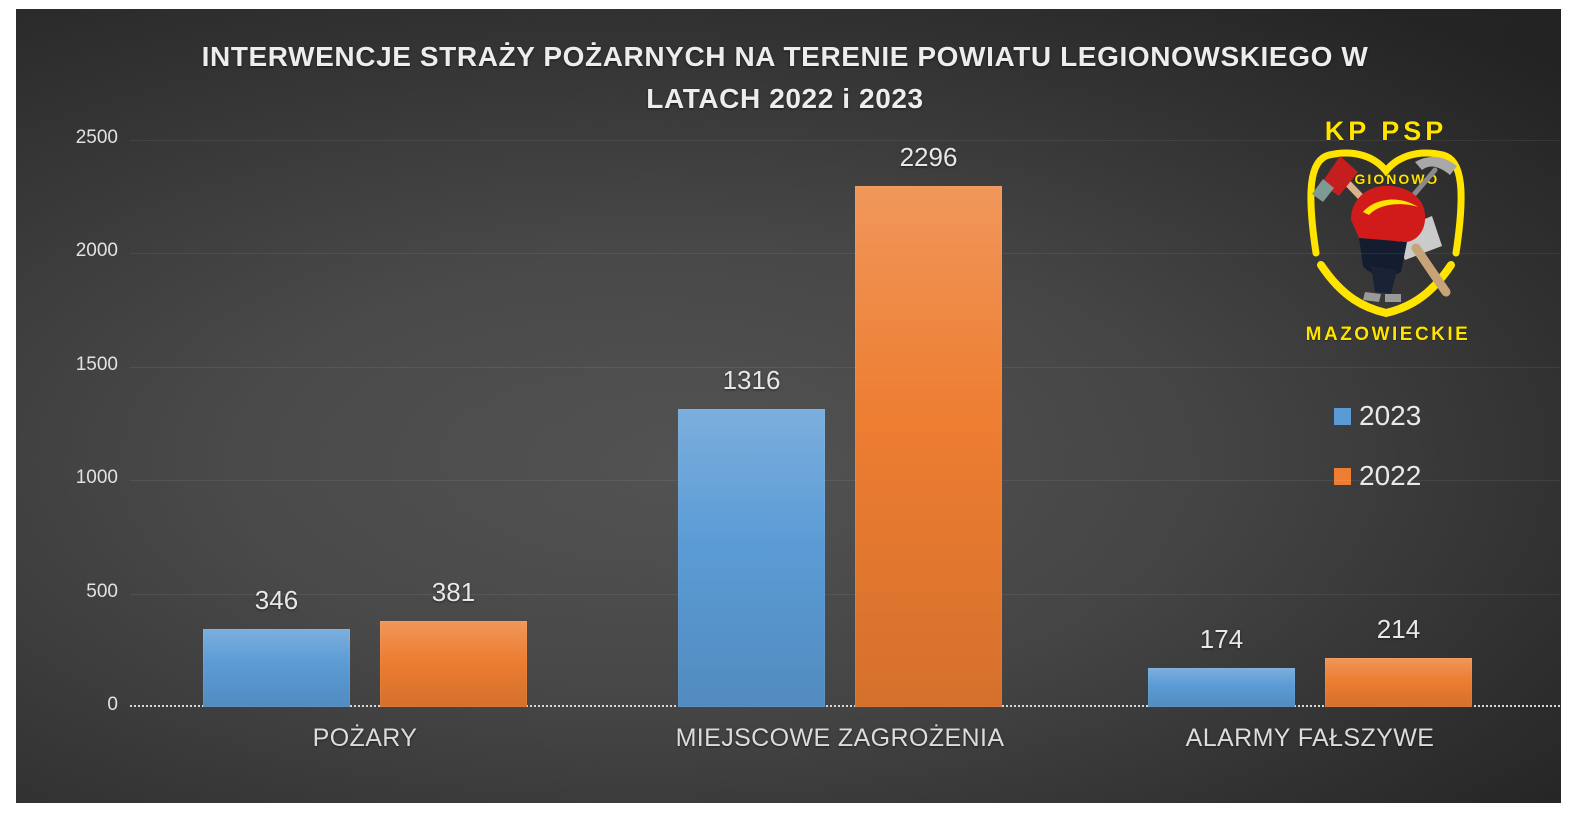 The width and height of the screenshot is (1577, 820). I want to click on fire-brigade-logo: KP PSP LEGIONOWO, so click(1385, 228).